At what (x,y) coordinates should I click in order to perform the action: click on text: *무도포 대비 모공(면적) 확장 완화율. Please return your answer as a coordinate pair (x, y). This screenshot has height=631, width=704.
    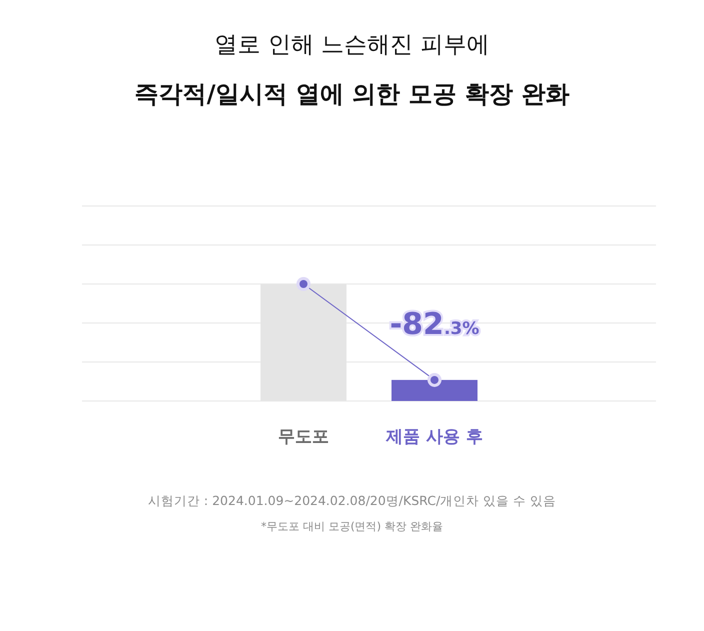
    Looking at the image, I should click on (352, 526).